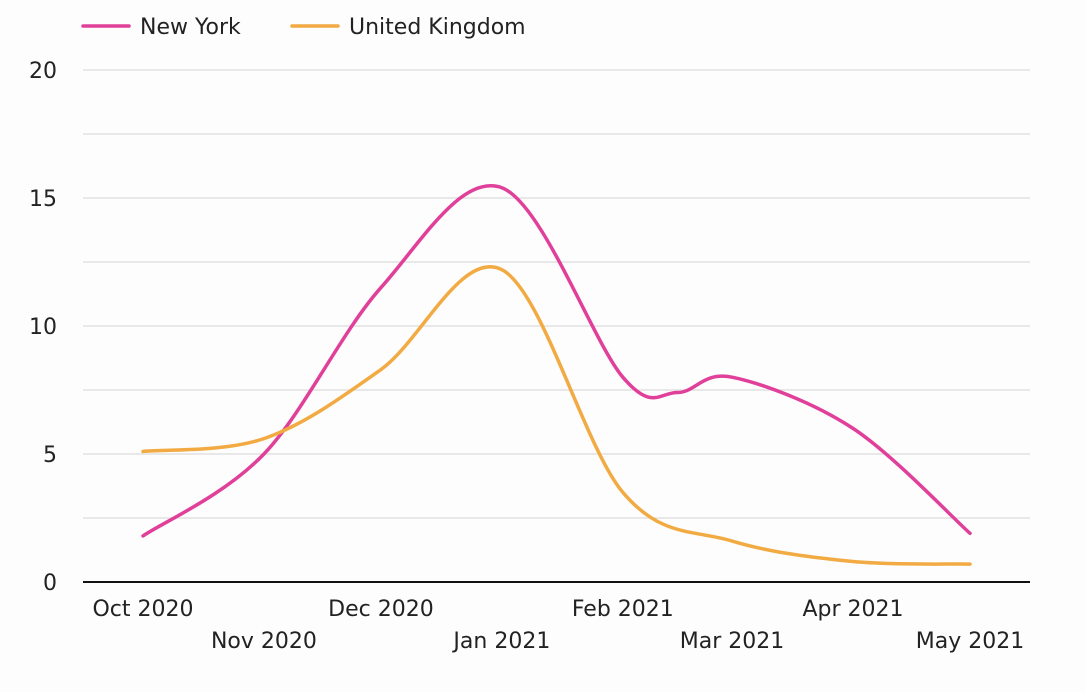 The width and height of the screenshot is (1086, 692). I want to click on legend-item-new-york: New York, so click(161, 27).